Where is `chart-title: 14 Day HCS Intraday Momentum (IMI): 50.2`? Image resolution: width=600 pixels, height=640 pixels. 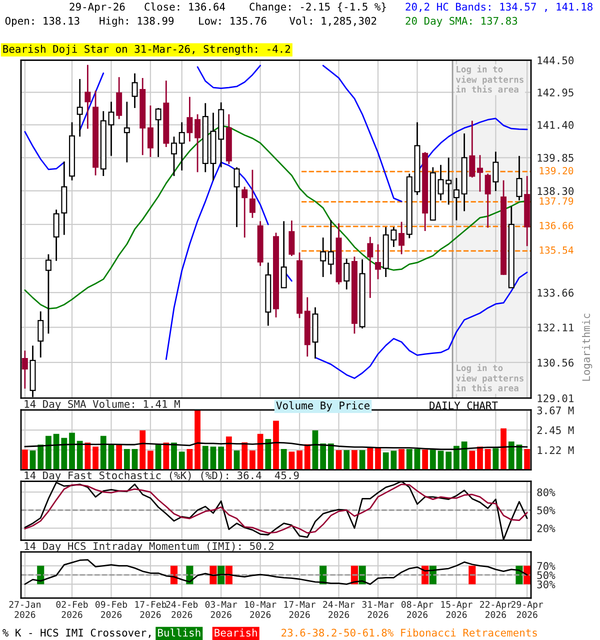
chart-title: 14 Day HCS Intraday Momentum (IMI): 50.2 is located at coordinates (149, 547).